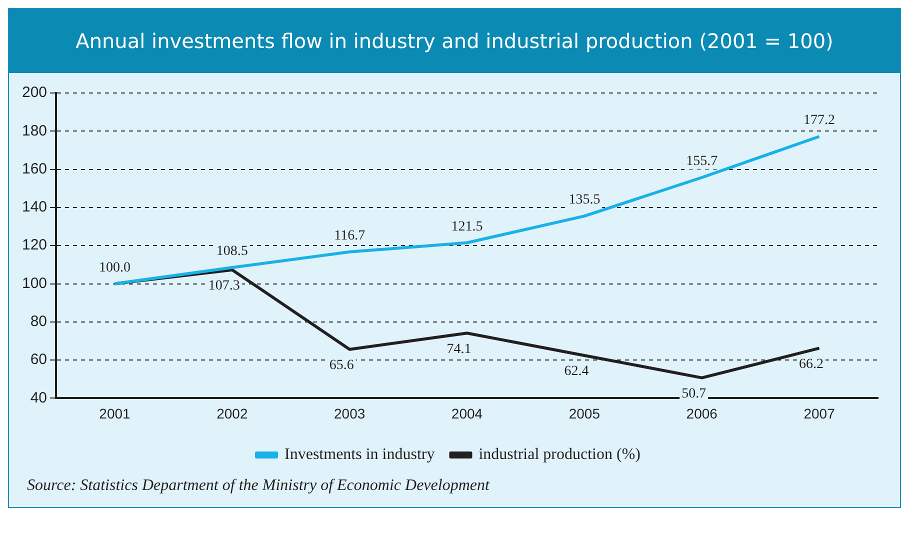 The image size is (907, 543). What do you see at coordinates (694, 394) in the screenshot?
I see `data-label: 50.7` at bounding box center [694, 394].